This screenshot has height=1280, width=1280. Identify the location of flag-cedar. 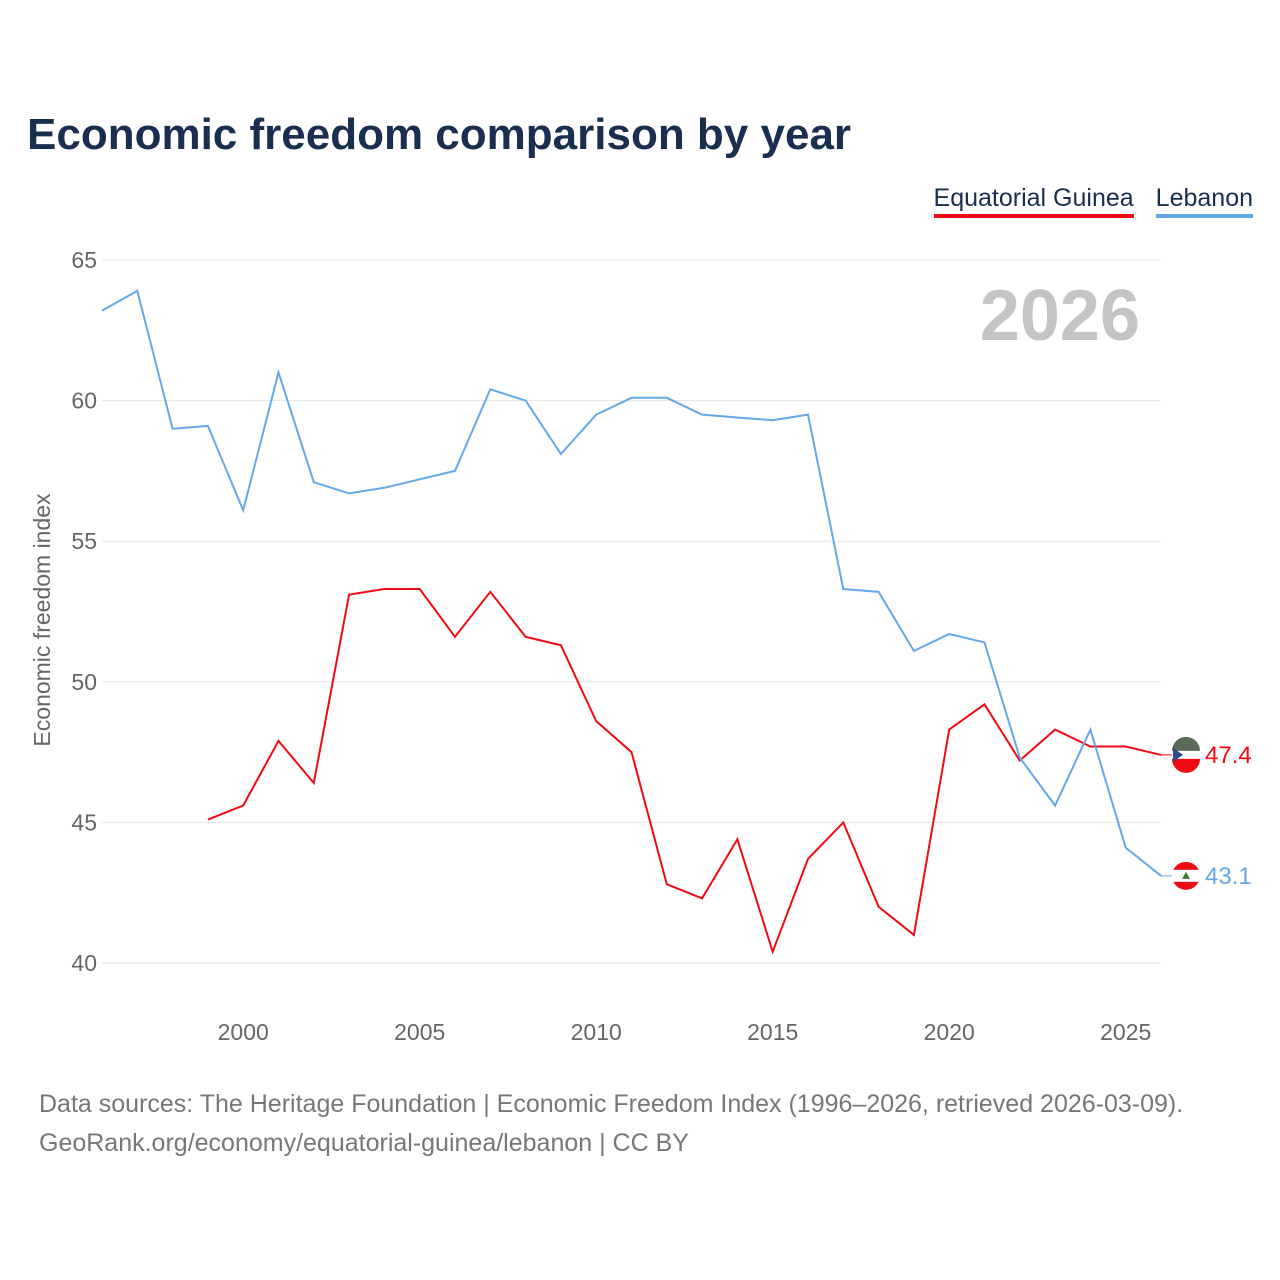
(1186, 875).